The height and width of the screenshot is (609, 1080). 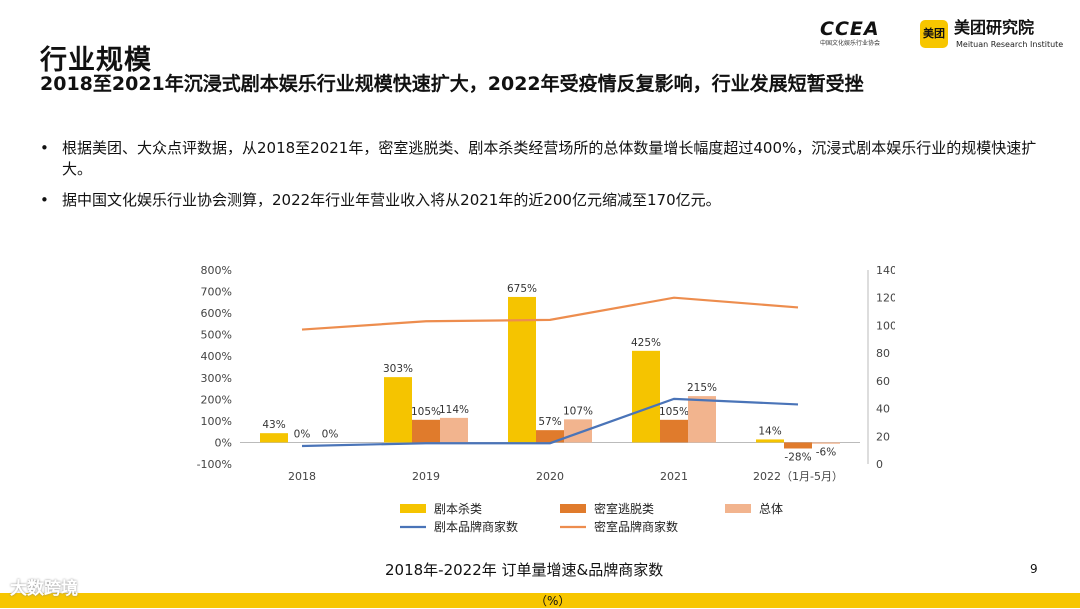 I want to click on legend-label: 密室逃脱类, so click(x=624, y=508).